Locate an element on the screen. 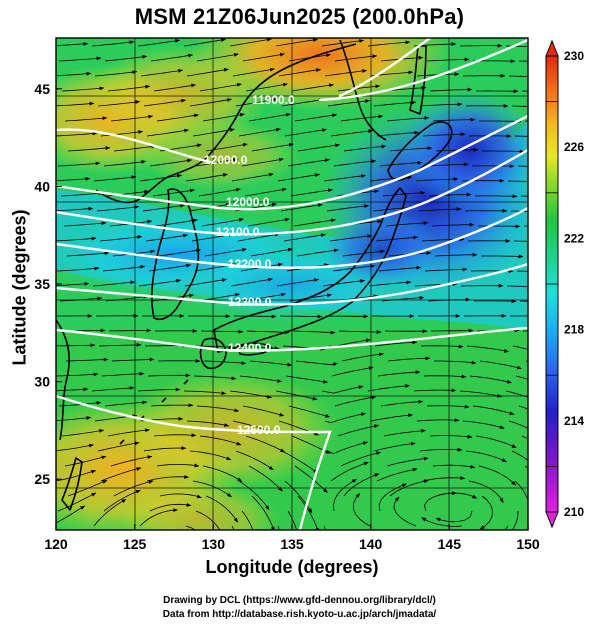 The height and width of the screenshot is (625, 599). colorbar-upper-triangle is located at coordinates (552, 48).